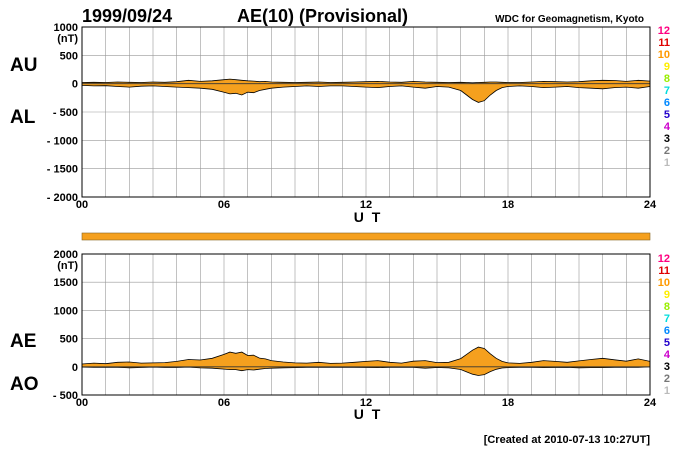 The image size is (700, 450). What do you see at coordinates (23, 117) in the screenshot?
I see `lower-series-label: AL` at bounding box center [23, 117].